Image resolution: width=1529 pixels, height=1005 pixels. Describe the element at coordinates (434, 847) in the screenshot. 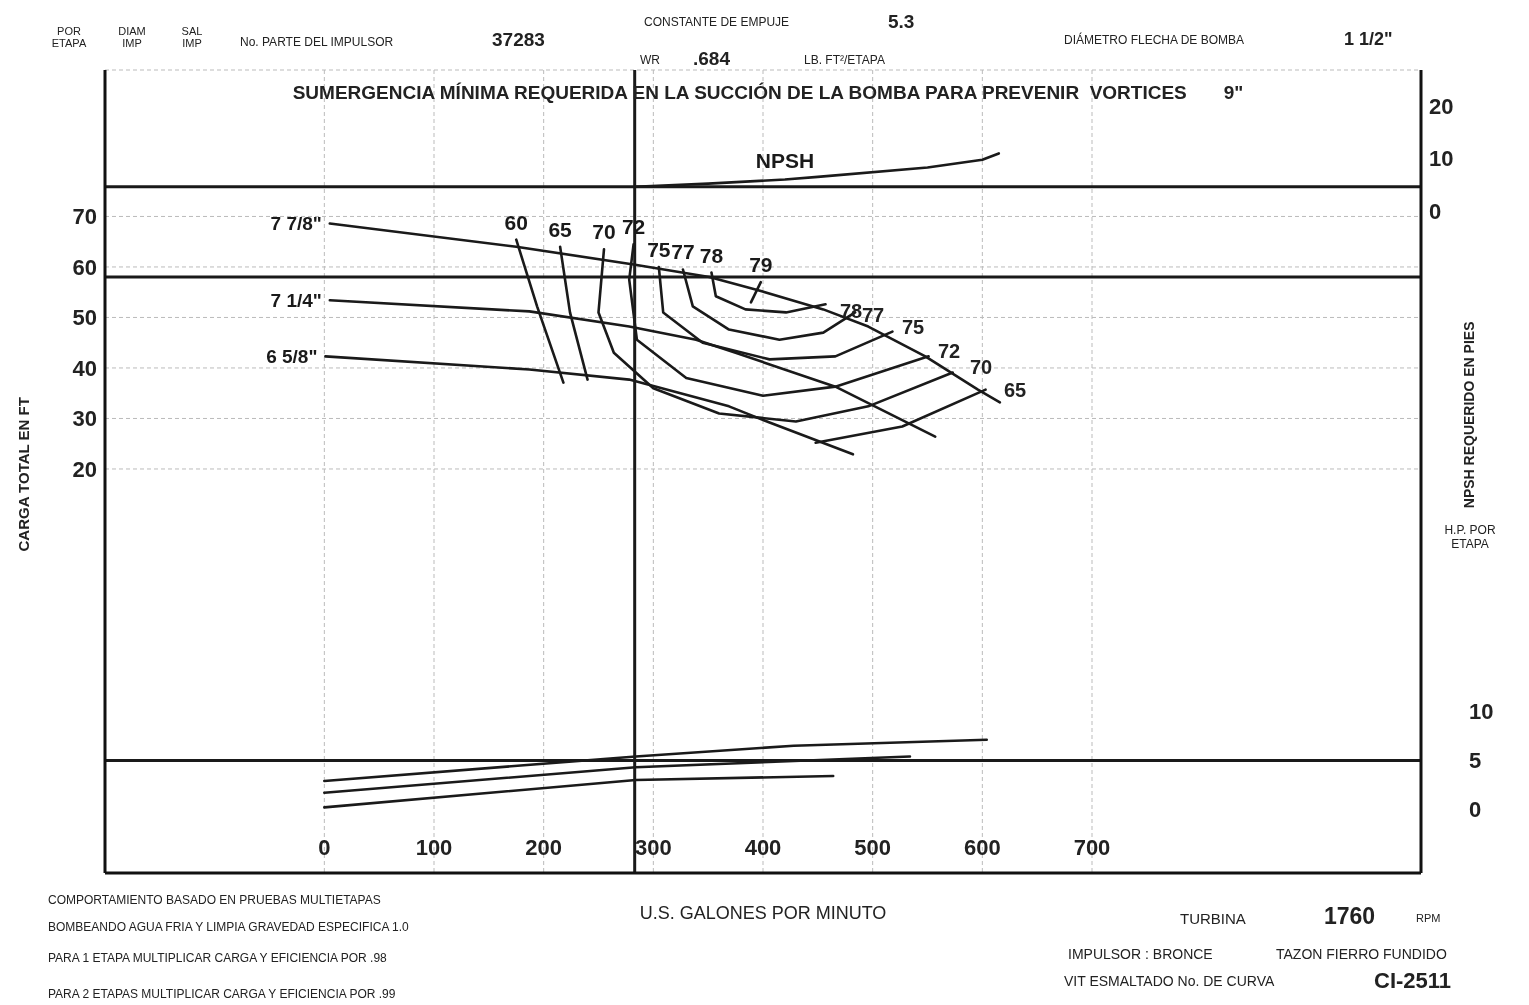

I see `x-tick-label: 100` at that location.